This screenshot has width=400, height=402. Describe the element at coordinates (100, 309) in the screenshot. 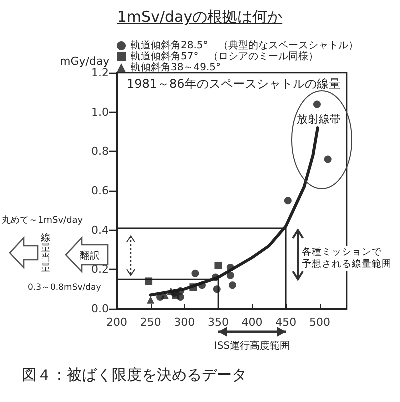

I see `y-tick-label: 0.0` at that location.